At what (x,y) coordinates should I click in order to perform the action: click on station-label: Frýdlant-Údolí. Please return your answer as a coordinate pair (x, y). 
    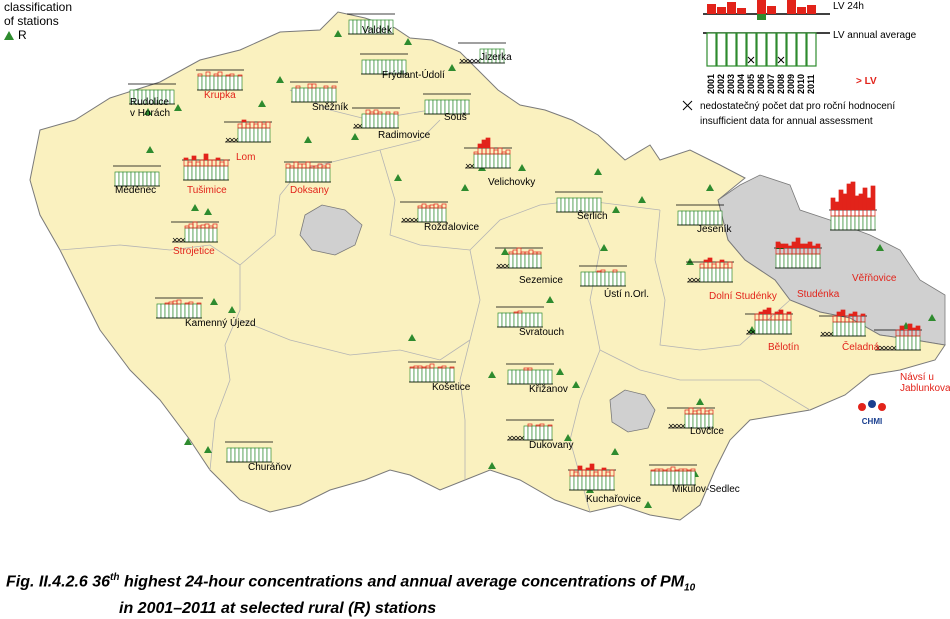
    Looking at the image, I should click on (413, 74).